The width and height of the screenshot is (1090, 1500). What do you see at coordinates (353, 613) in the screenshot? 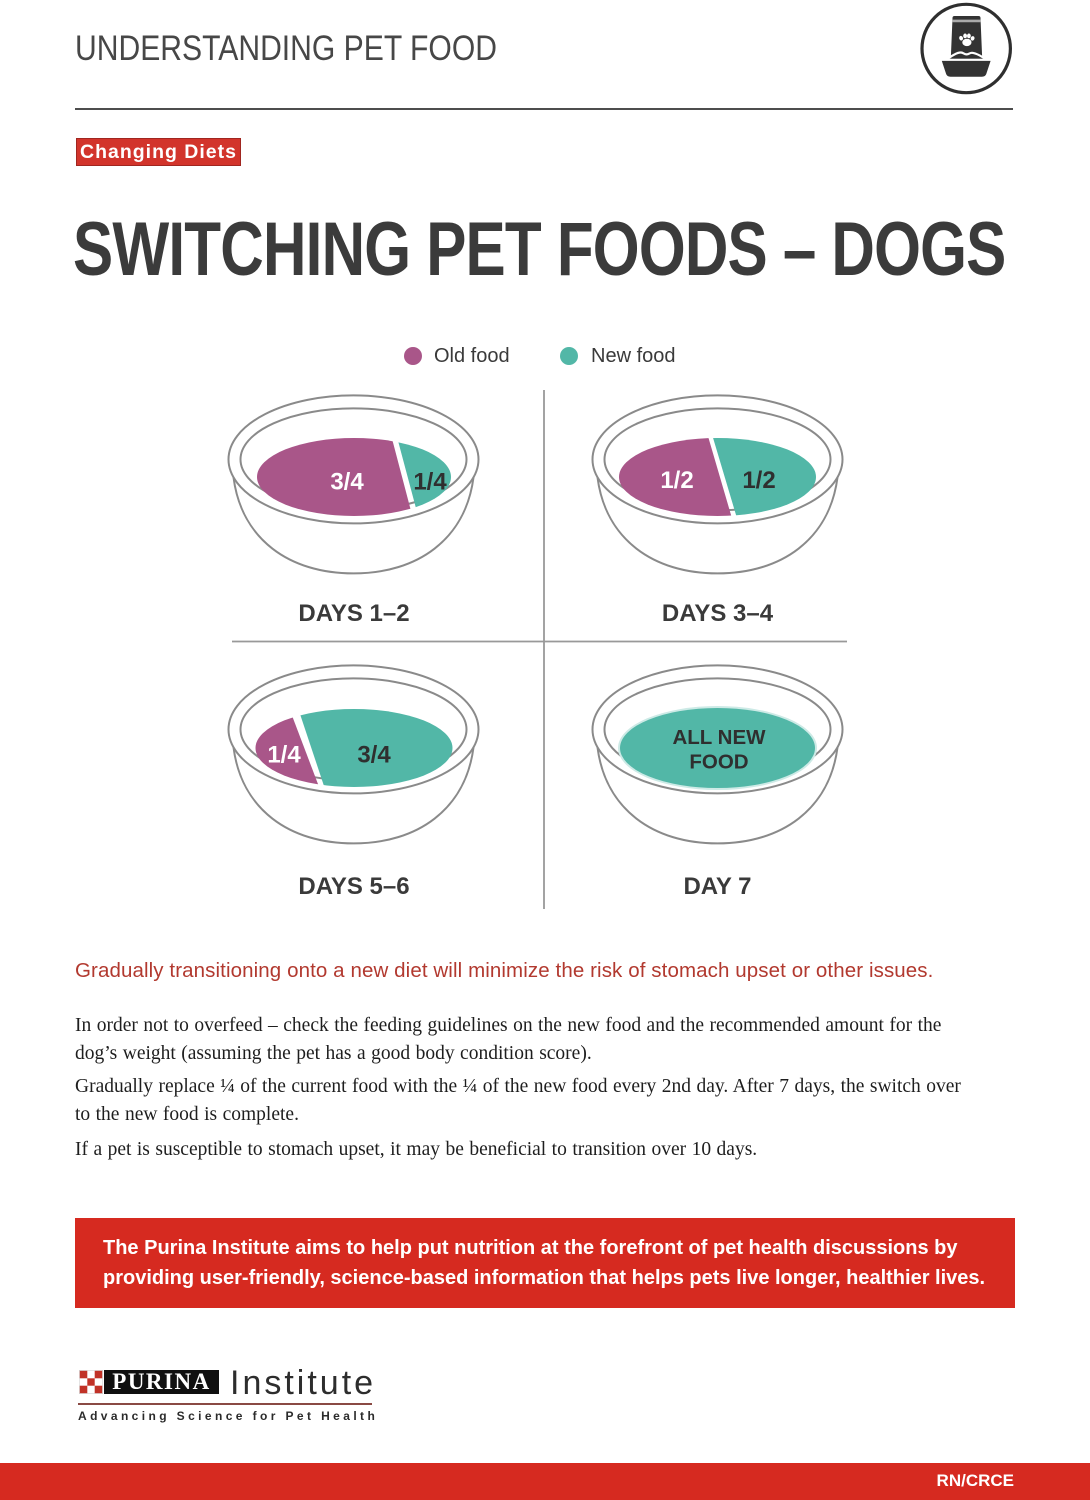
I see `svg-text: DAYS 1–2` at bounding box center [353, 613].